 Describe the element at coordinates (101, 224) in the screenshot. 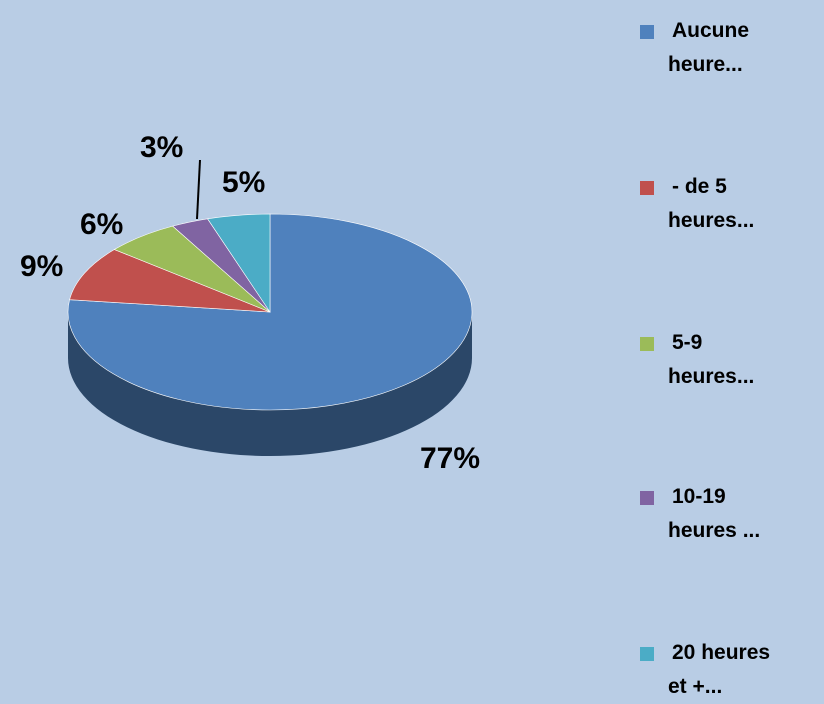

I see `data-label: 6%` at that location.